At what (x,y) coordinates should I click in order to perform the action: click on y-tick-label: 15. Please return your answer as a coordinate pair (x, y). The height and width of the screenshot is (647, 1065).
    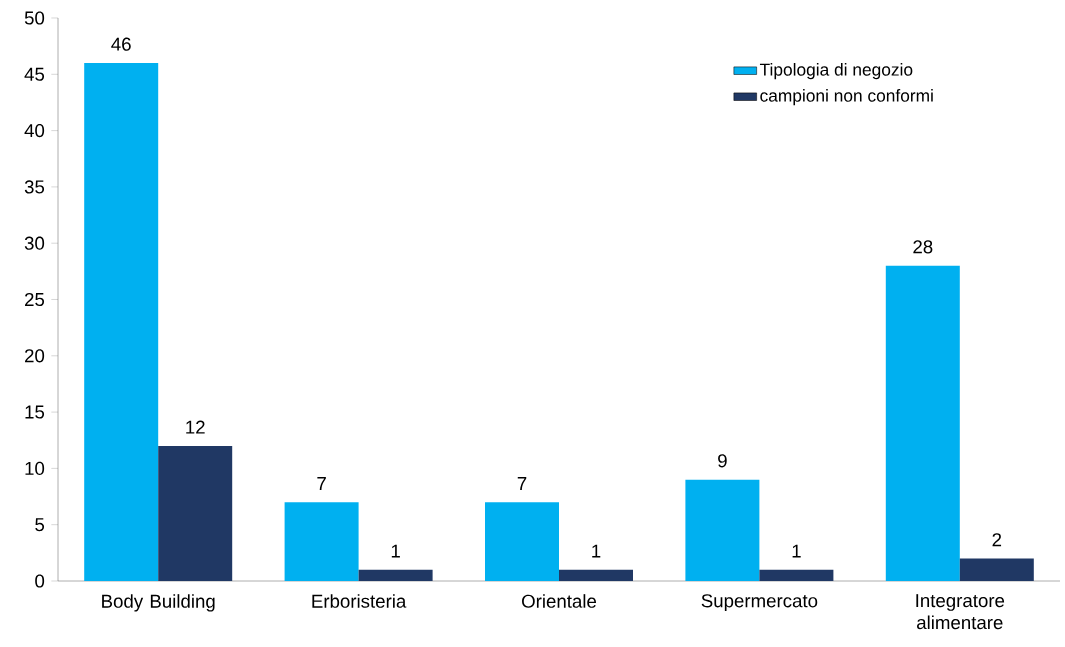
    Looking at the image, I should click on (35, 412).